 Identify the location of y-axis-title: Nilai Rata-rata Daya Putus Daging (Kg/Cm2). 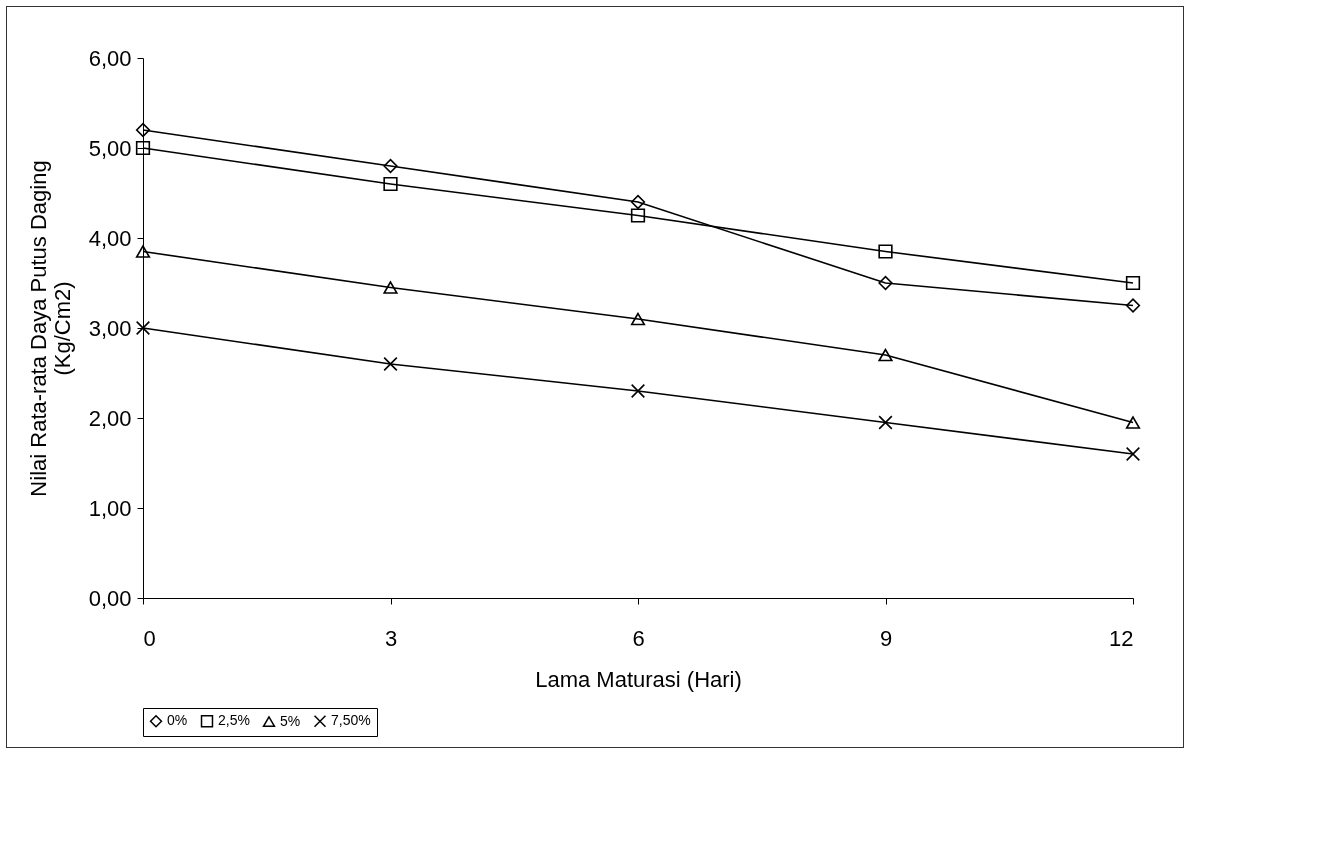
(50, 328).